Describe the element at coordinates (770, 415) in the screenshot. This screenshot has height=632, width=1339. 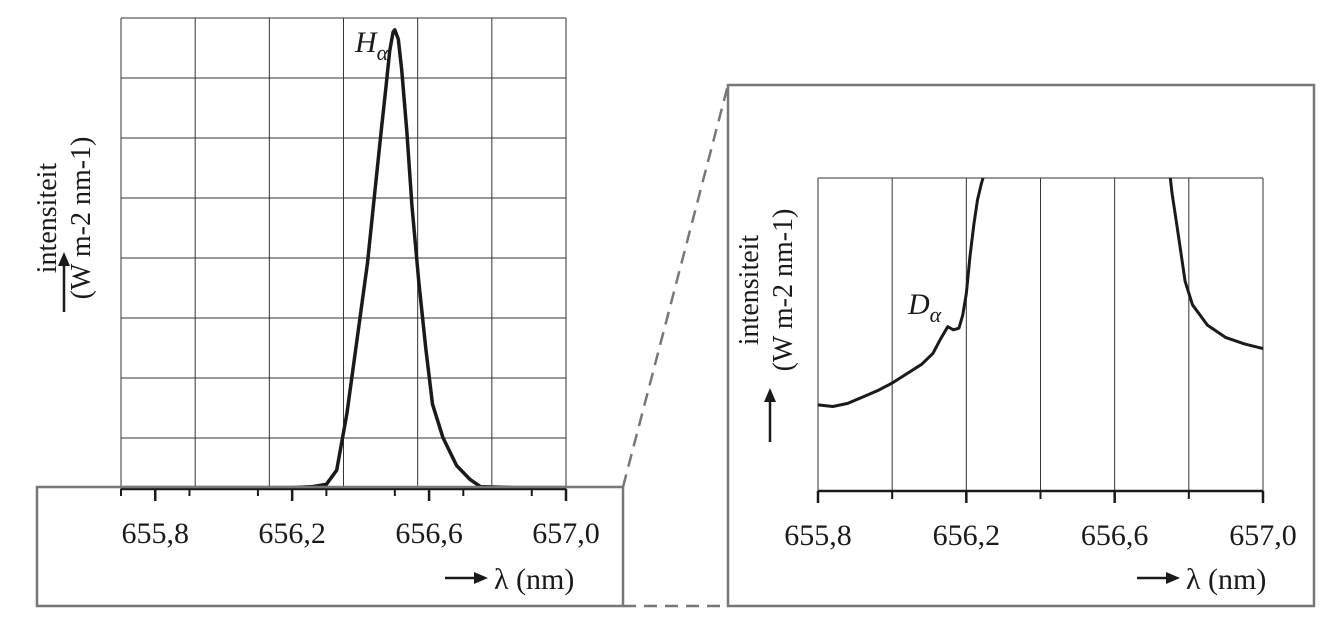
I see `zoom-y-arrow-icon` at that location.